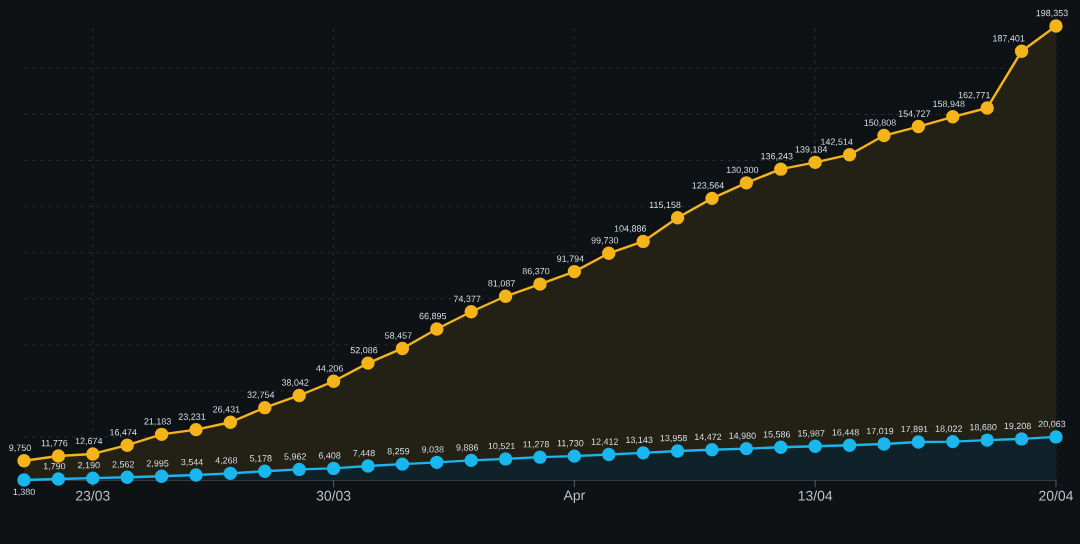  Describe the element at coordinates (398, 336) in the screenshot. I see `data-label: 58,457` at that location.